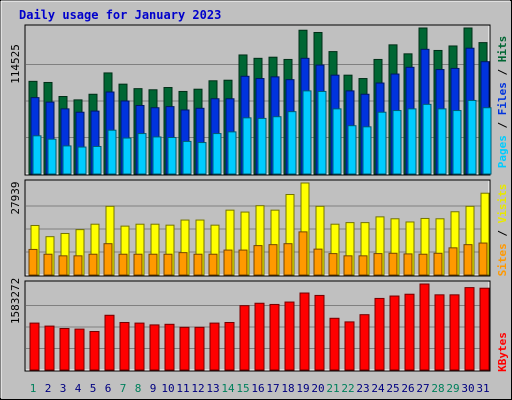 Image resolution: width=512 pixels, height=400 pixels. Describe the element at coordinates (362, 388) in the screenshot. I see `x-tick-label: 23` at that location.